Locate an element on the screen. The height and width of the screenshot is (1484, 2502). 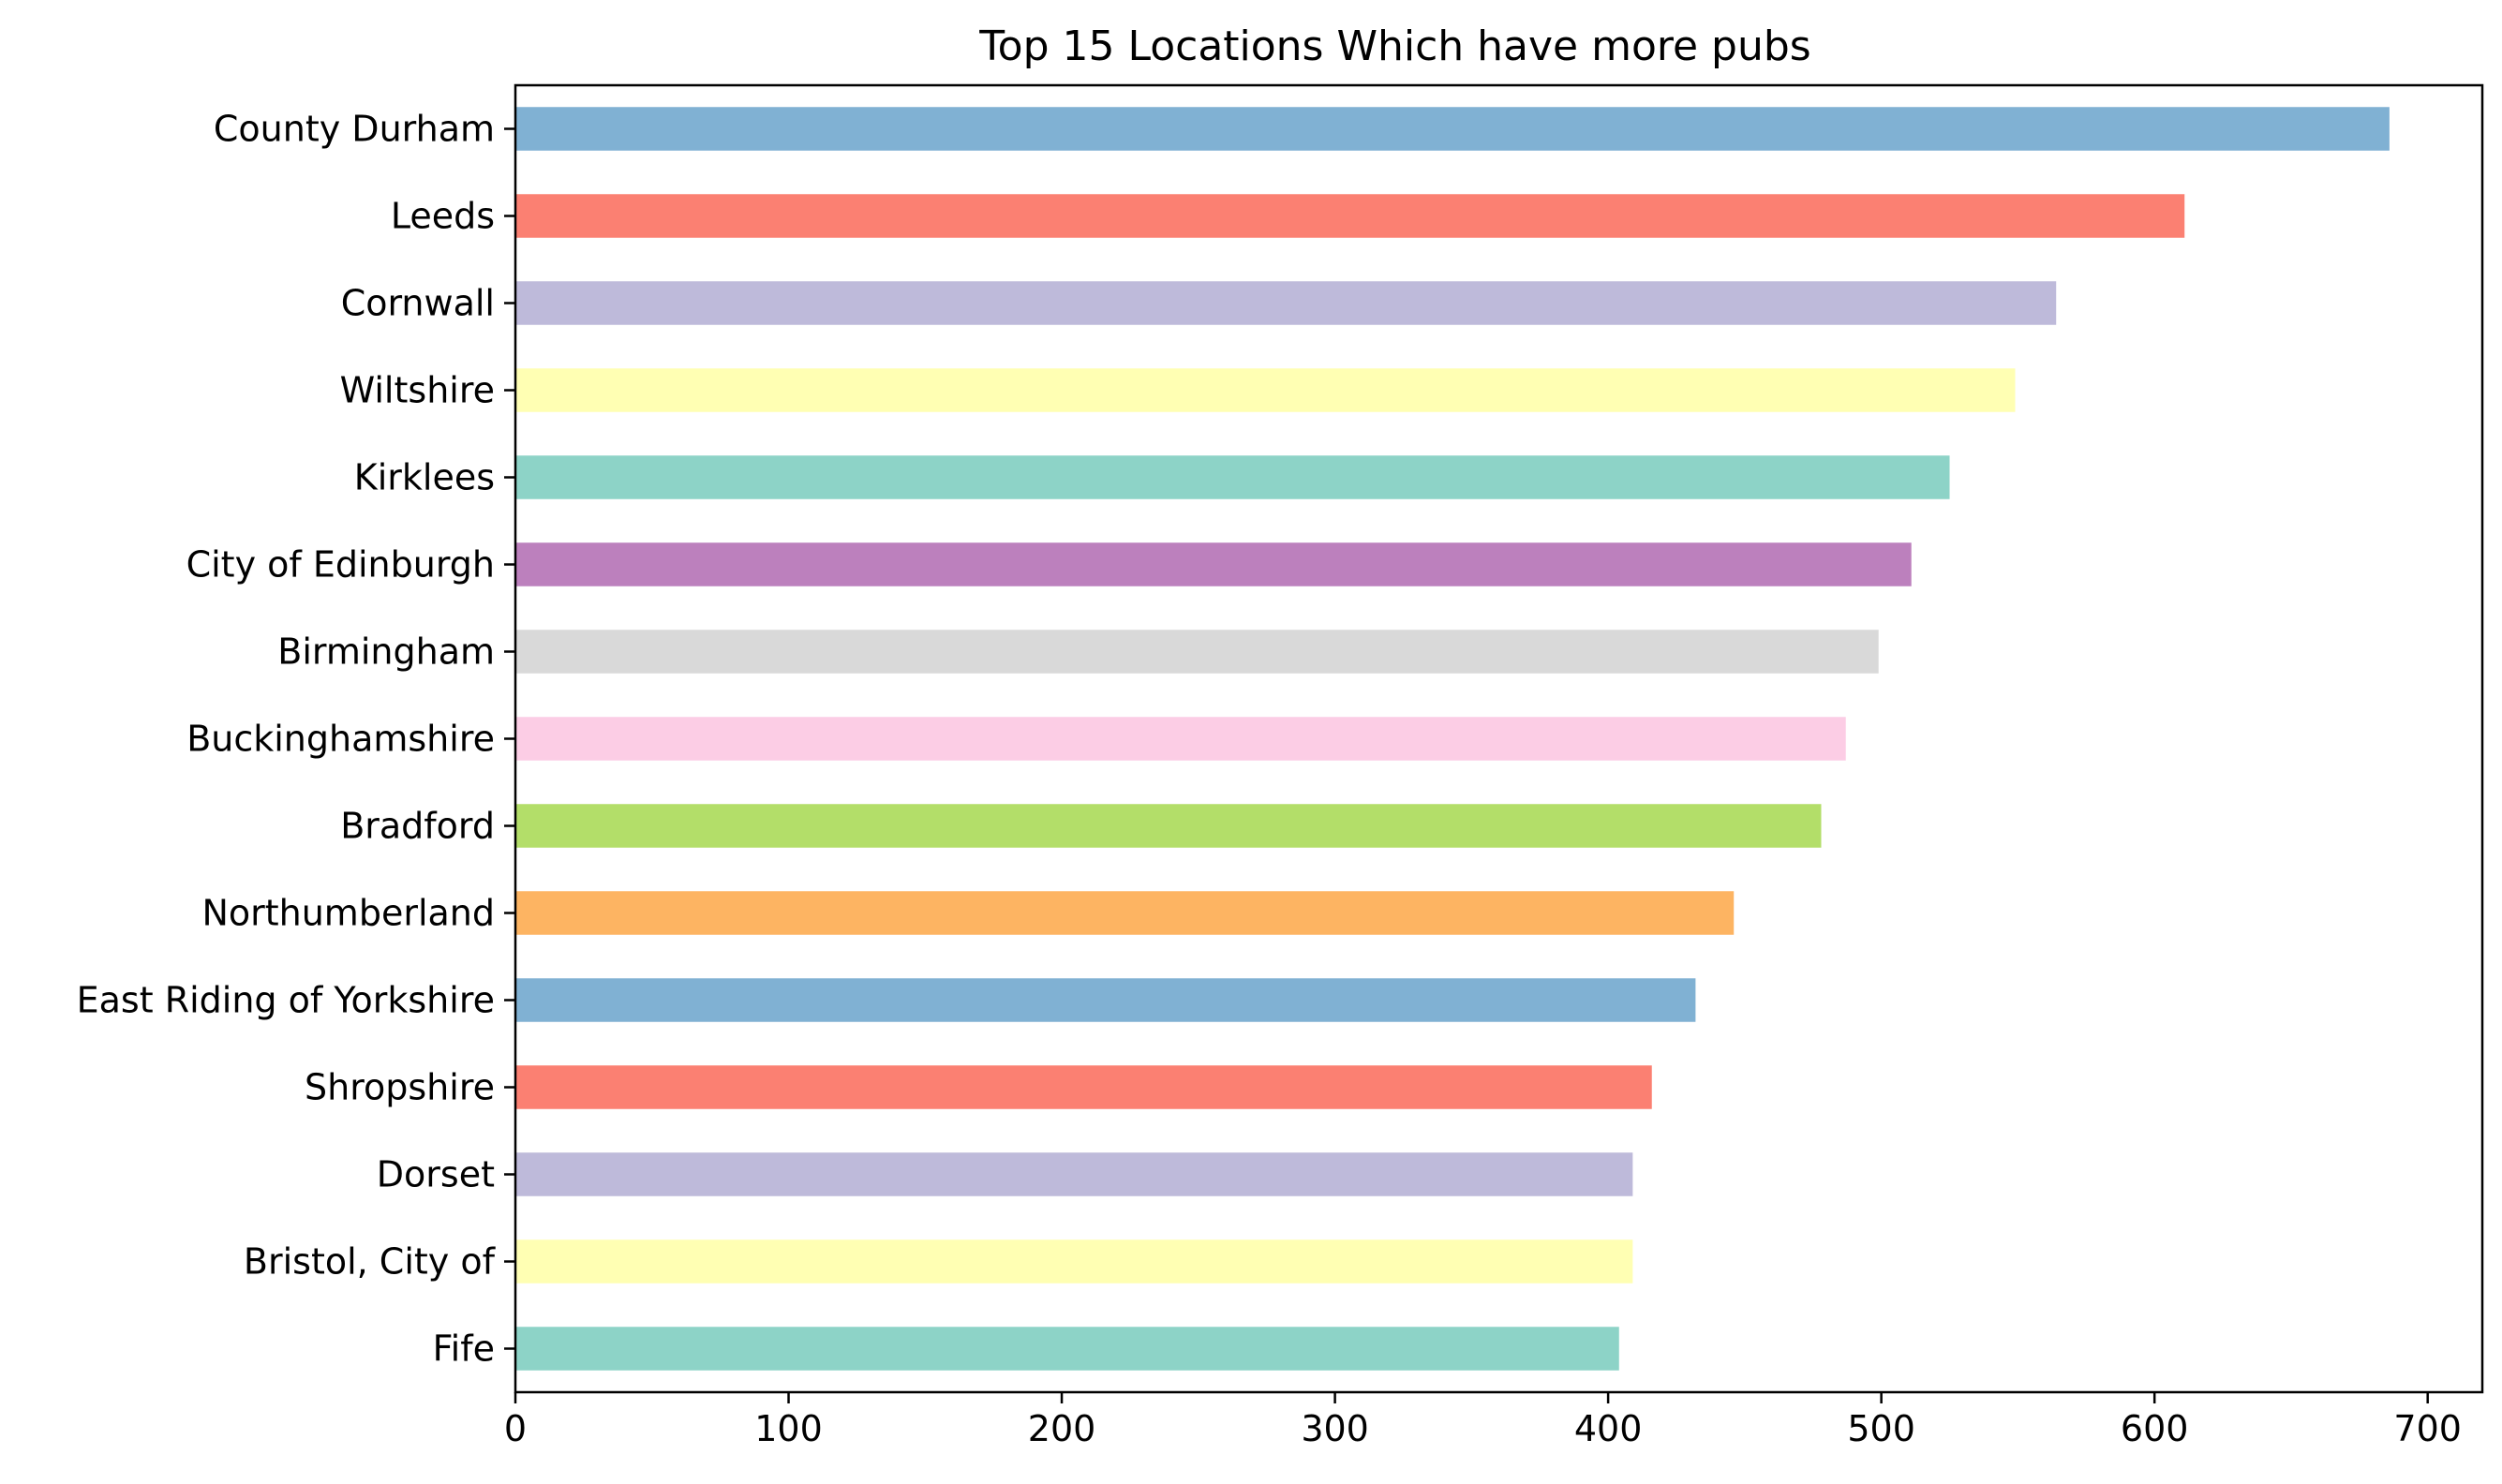
bar-birmingham is located at coordinates (1197, 652).